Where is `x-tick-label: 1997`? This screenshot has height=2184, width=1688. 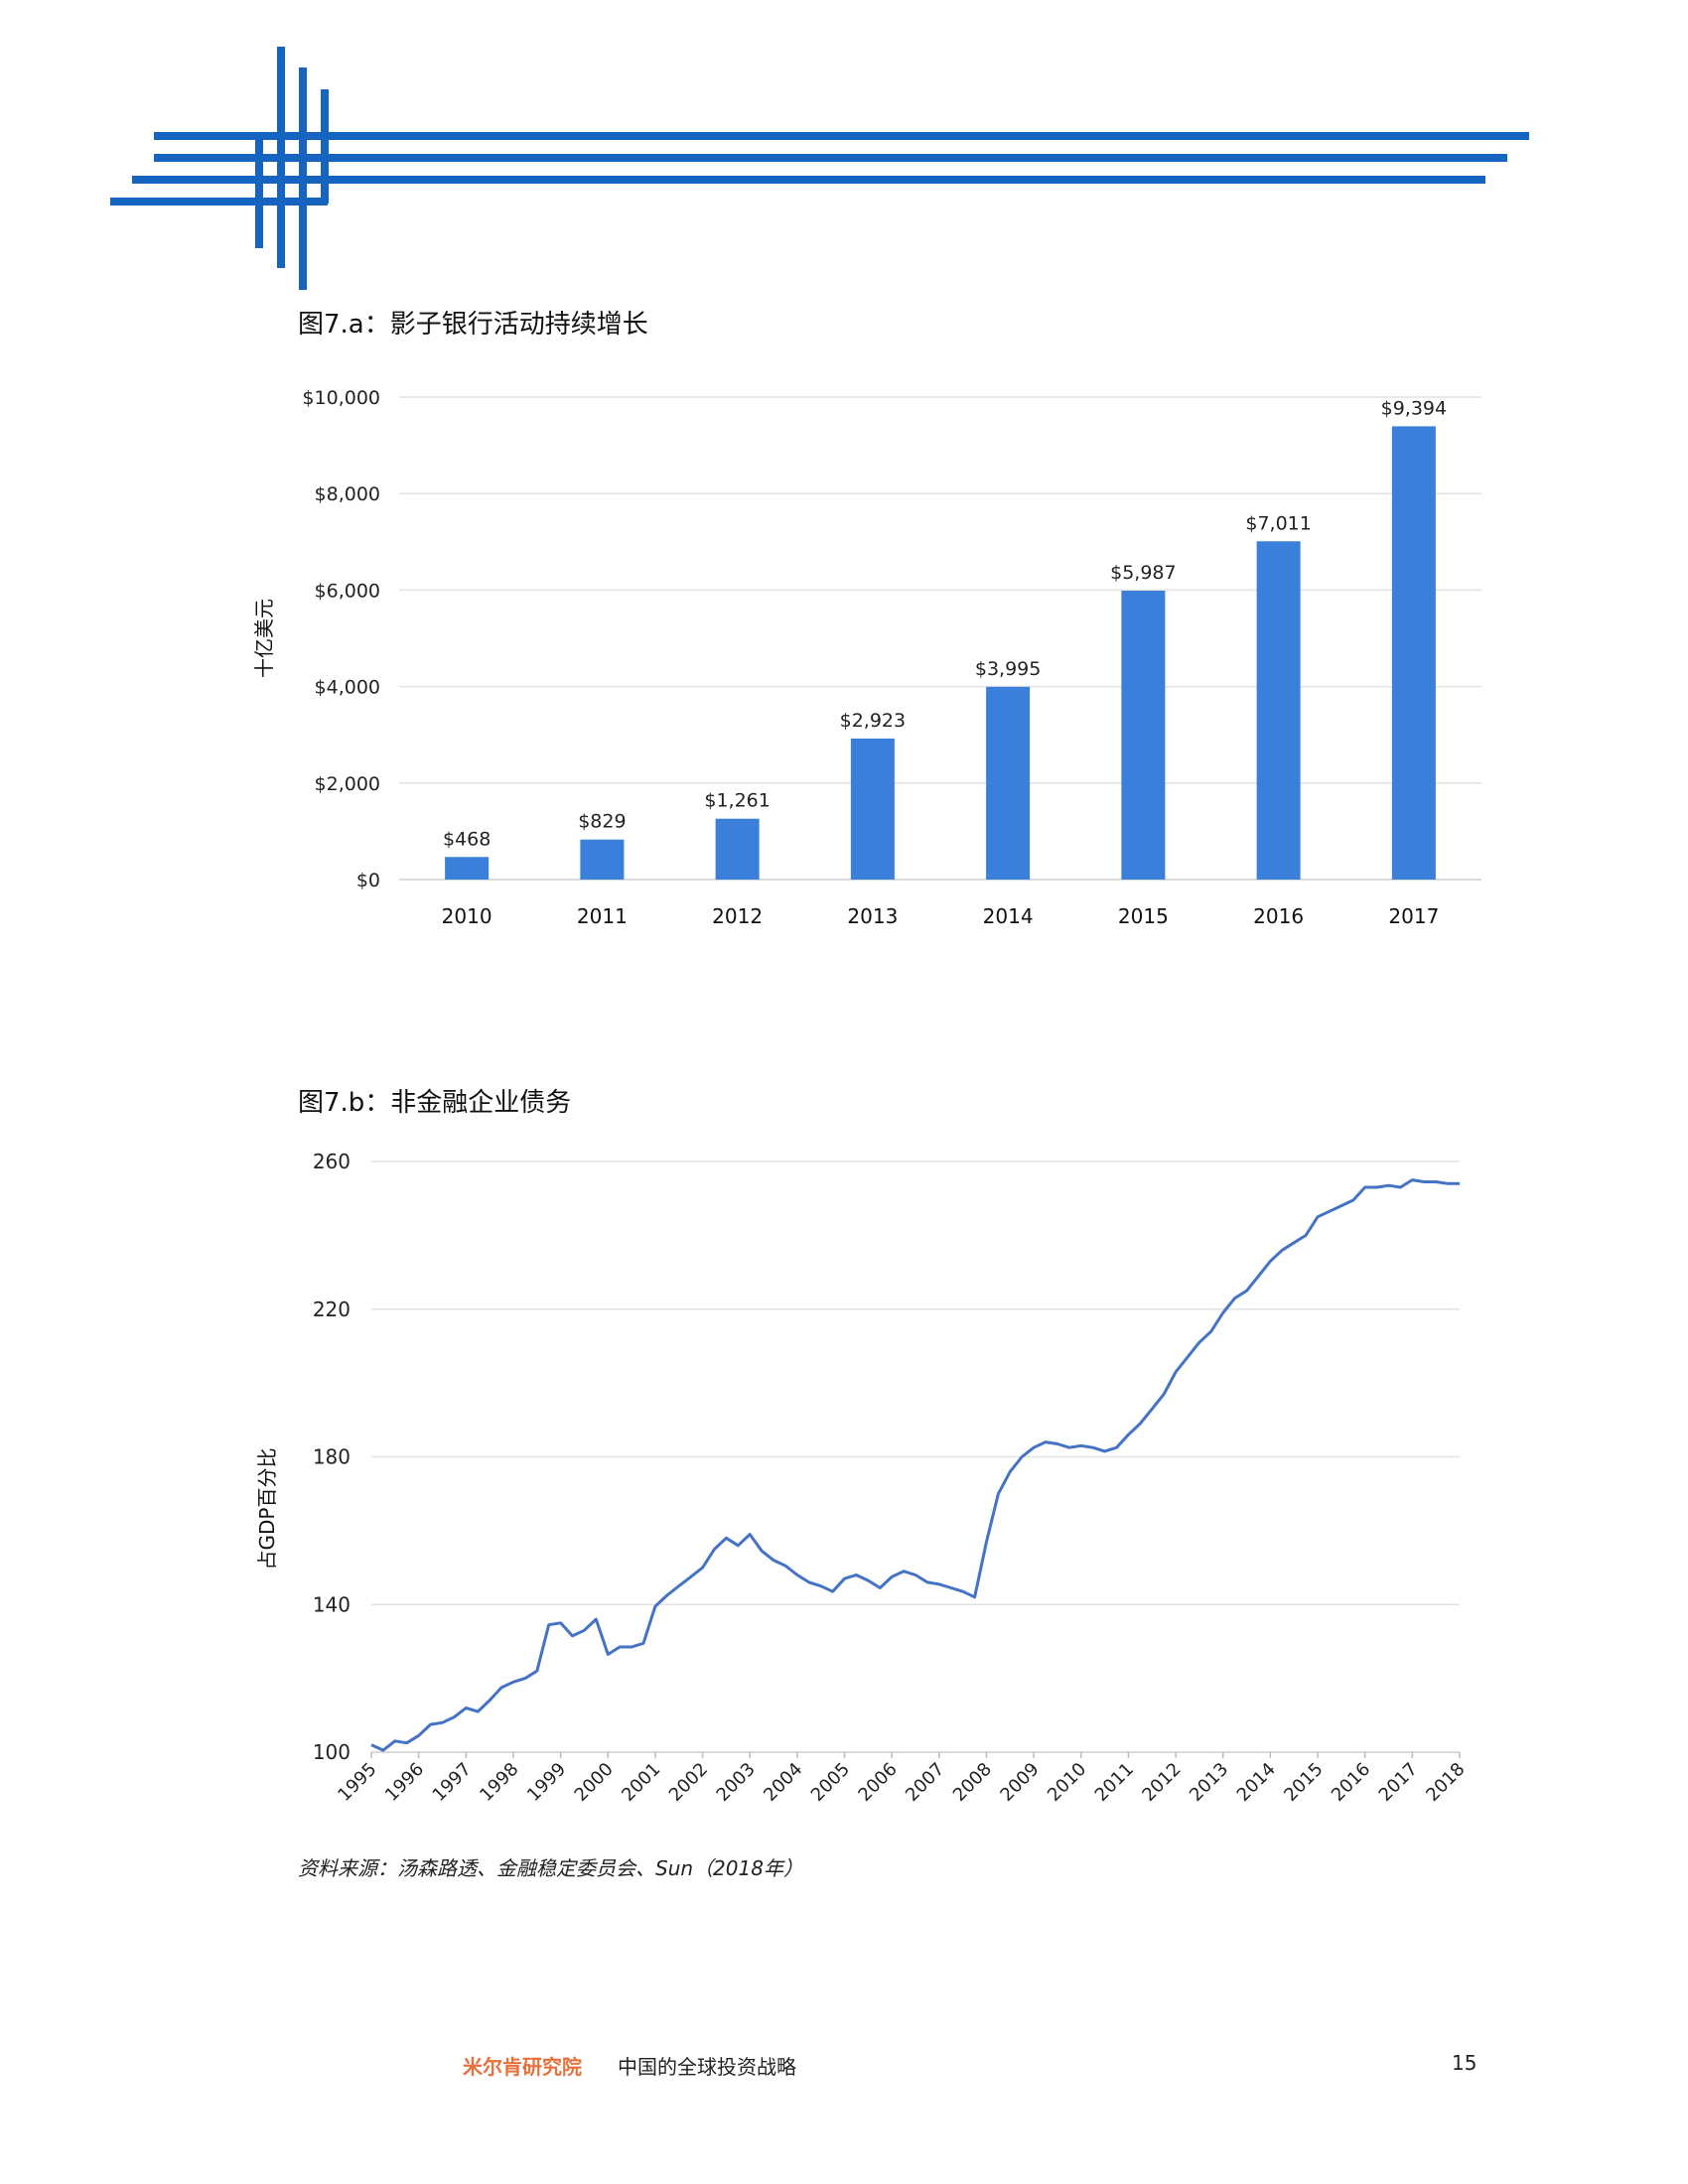
x-tick-label: 1997 is located at coordinates (452, 1782).